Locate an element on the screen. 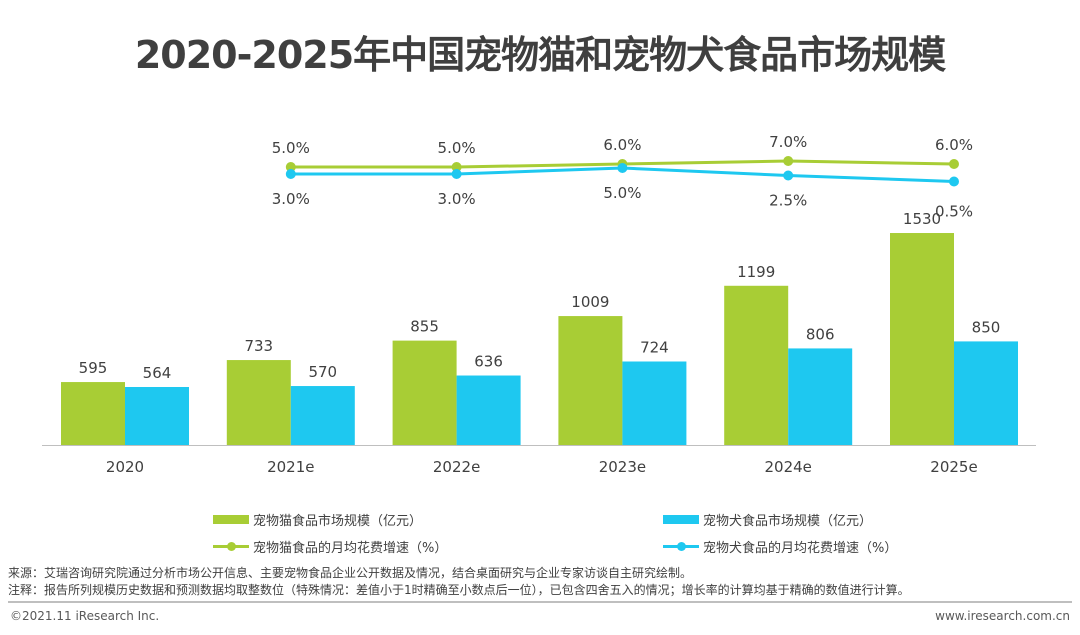 This screenshot has height=635, width=1080. data-label: 564 is located at coordinates (157, 373).